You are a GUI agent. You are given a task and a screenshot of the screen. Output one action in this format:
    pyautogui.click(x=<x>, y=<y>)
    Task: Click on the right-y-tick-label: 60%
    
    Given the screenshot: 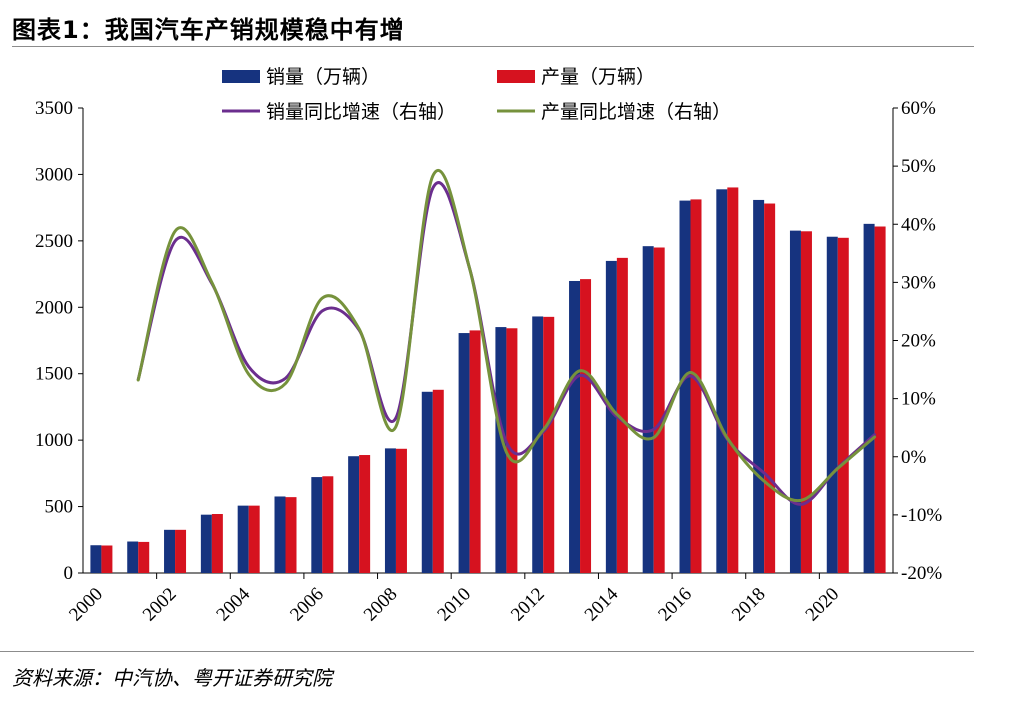 What is the action you would take?
    pyautogui.click(x=918, y=108)
    